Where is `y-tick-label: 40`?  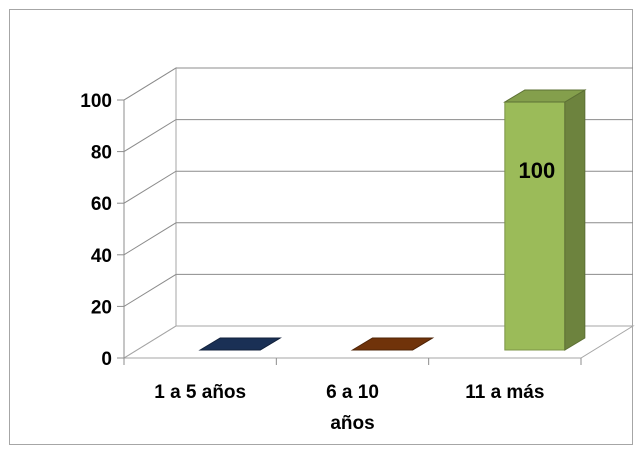 y-tick-label: 40 is located at coordinates (101, 256).